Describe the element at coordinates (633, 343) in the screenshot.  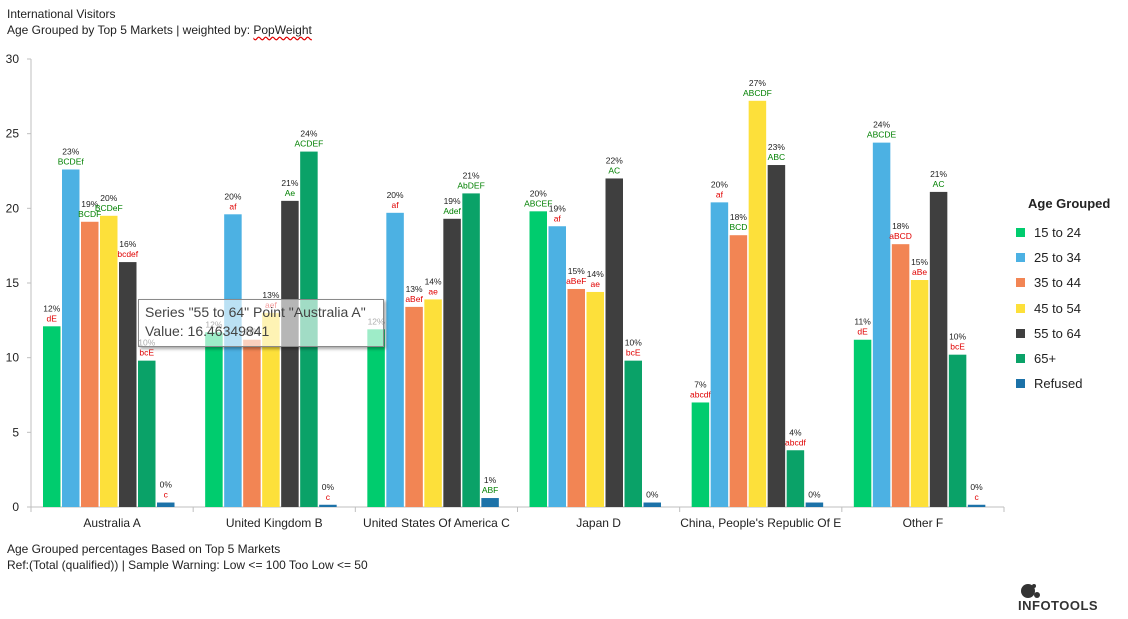
I see `data-label: 10%` at that location.